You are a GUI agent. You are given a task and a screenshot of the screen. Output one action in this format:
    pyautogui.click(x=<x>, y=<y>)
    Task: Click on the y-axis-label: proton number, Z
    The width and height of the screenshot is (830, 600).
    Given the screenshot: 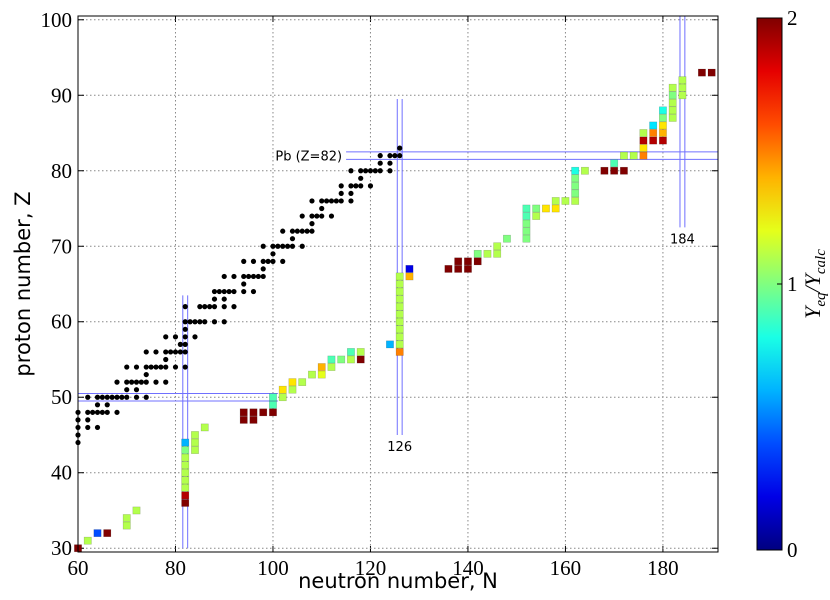 What is the action you would take?
    pyautogui.click(x=23, y=283)
    